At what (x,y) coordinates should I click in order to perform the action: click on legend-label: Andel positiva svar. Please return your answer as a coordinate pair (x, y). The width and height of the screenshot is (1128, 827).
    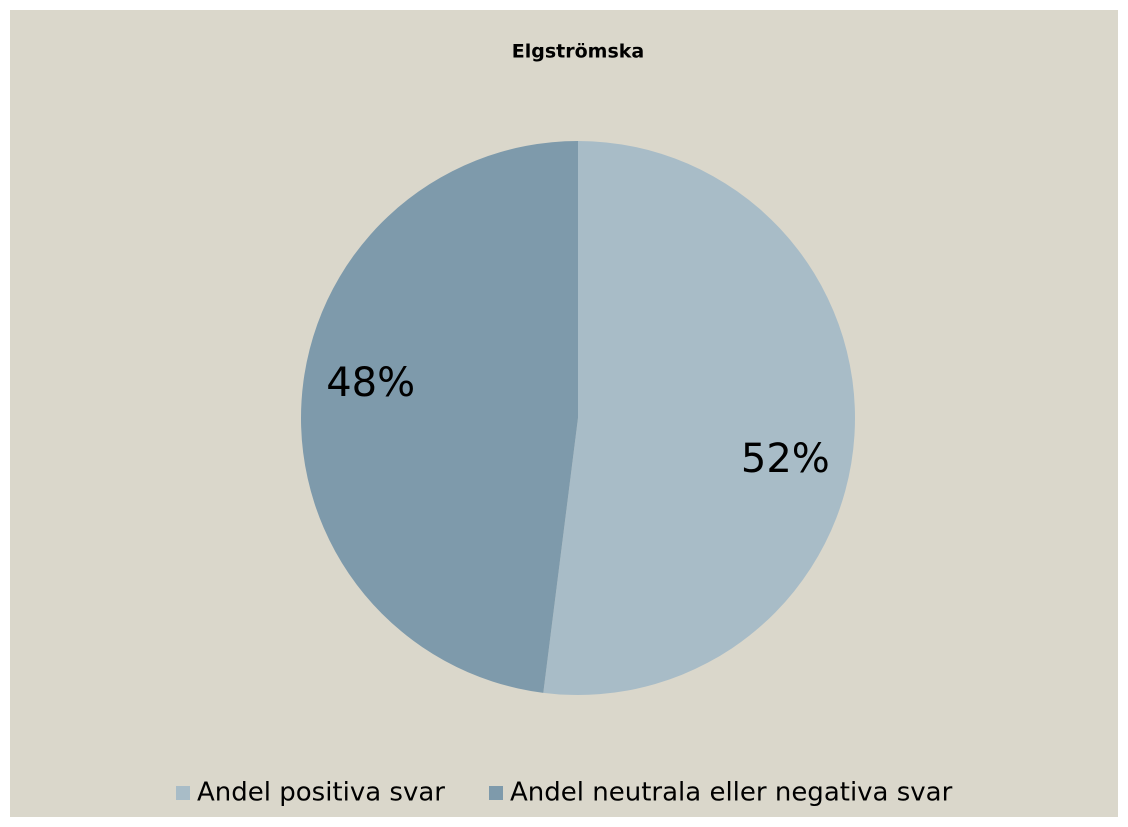
    Looking at the image, I should click on (321, 793).